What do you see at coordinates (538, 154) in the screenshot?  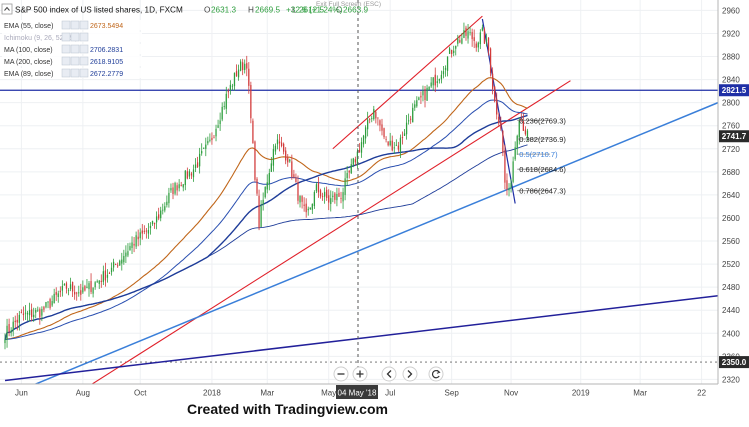 I see `fib-level-label: 0.5(2710.7)` at bounding box center [538, 154].